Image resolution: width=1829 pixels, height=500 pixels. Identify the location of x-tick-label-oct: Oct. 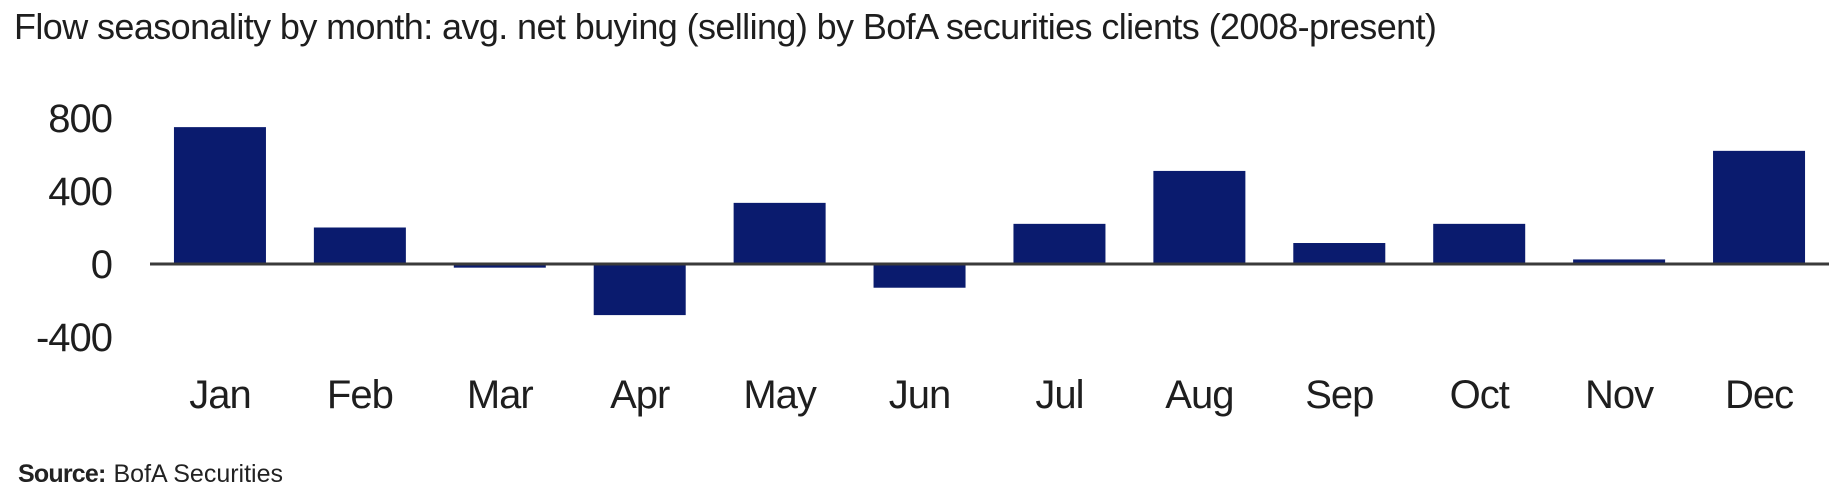
(1480, 395).